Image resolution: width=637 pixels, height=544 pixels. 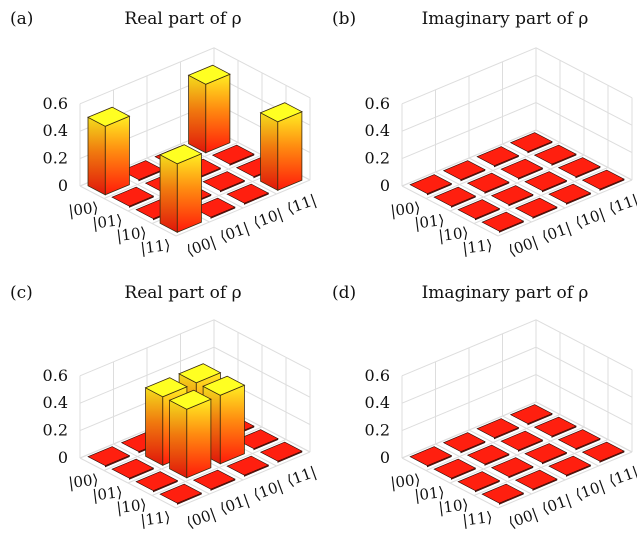 I want to click on bar, so click(x=181, y=188).